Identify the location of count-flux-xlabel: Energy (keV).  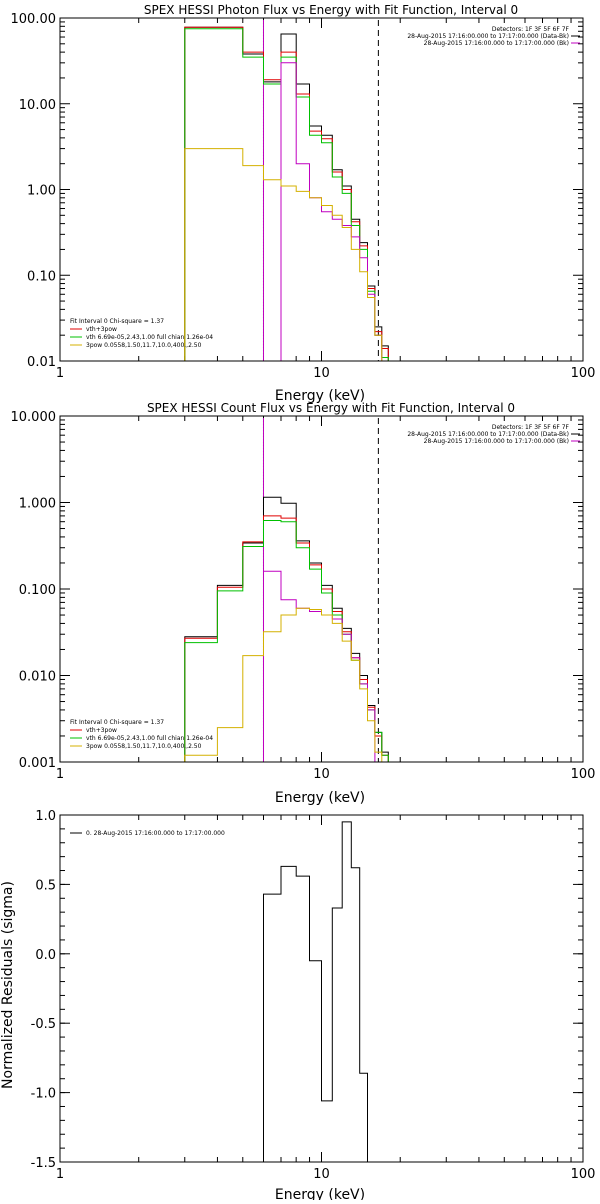
(320, 798).